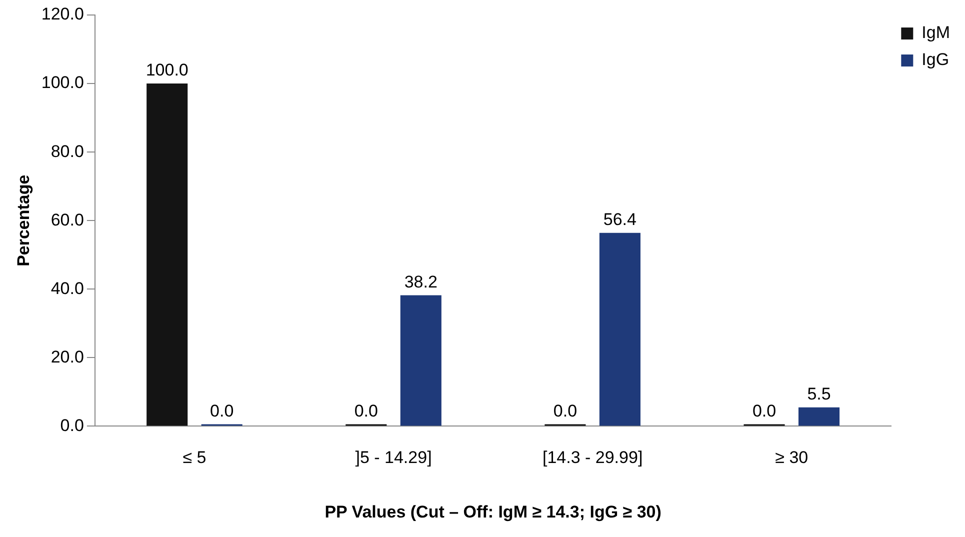 The image size is (965, 537). I want to click on data-label: 5.5, so click(819, 394).